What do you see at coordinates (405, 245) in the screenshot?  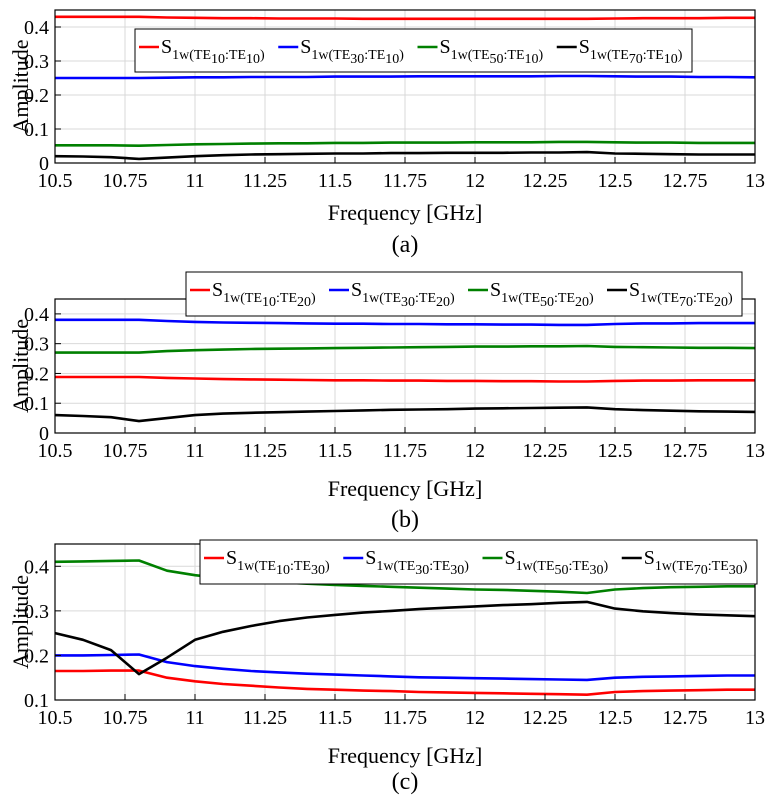 I see `panel-caption: (a)` at bounding box center [405, 245].